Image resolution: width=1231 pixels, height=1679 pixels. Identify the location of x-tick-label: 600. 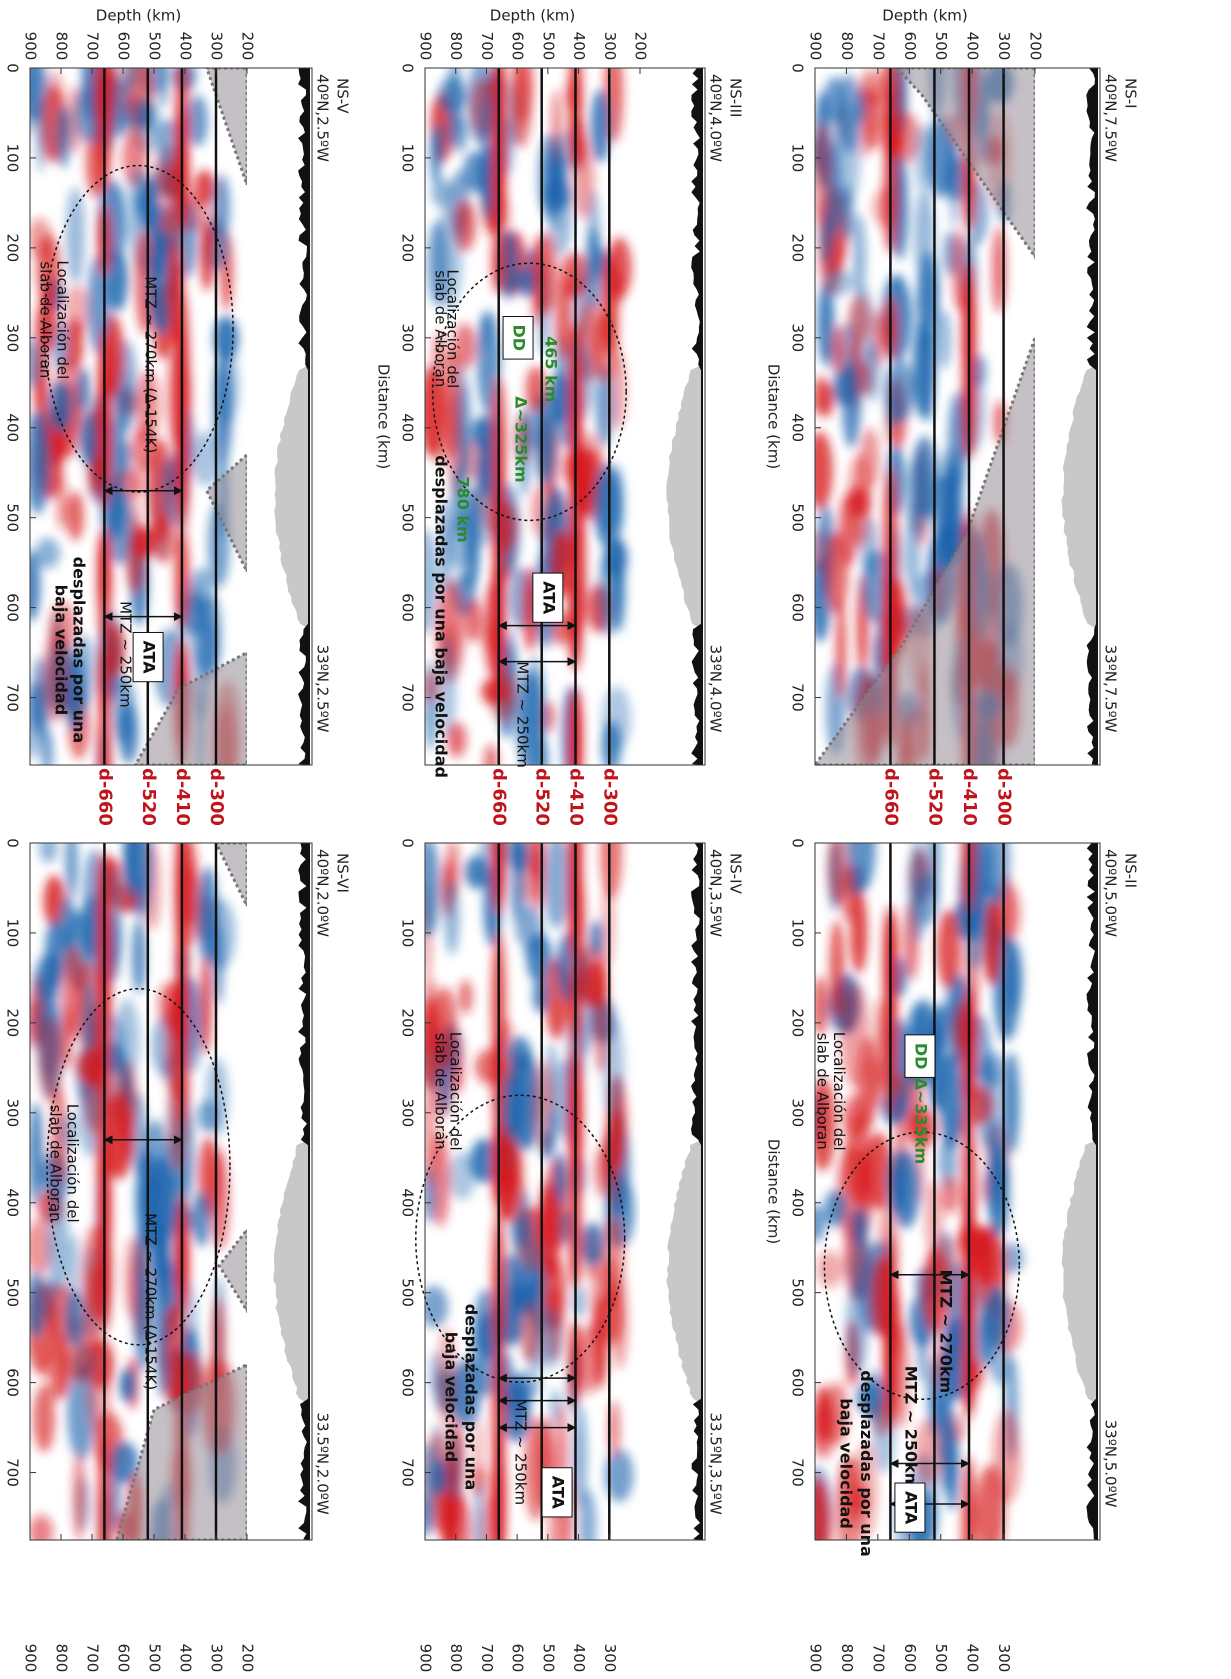
(408, 1382).